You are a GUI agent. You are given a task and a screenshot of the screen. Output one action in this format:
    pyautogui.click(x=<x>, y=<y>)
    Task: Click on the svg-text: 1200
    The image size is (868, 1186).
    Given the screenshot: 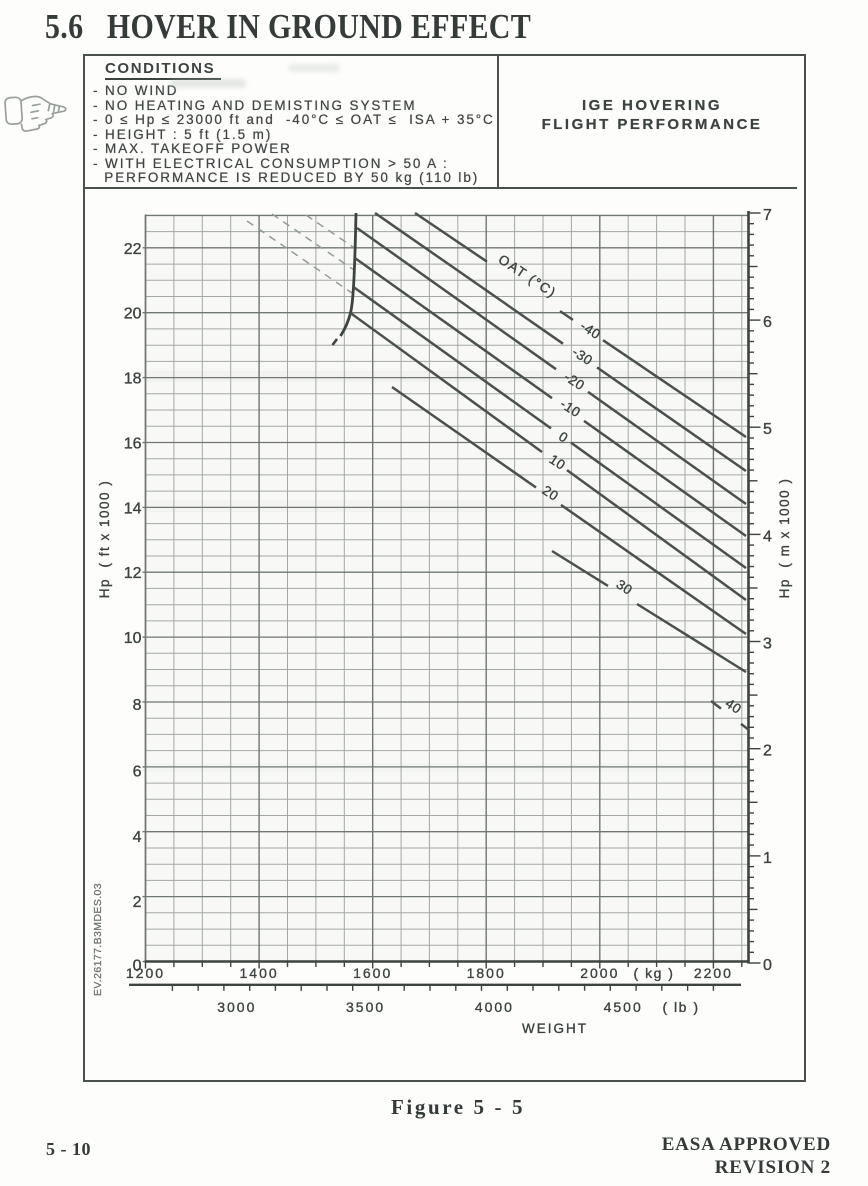 What is the action you would take?
    pyautogui.click(x=145, y=973)
    